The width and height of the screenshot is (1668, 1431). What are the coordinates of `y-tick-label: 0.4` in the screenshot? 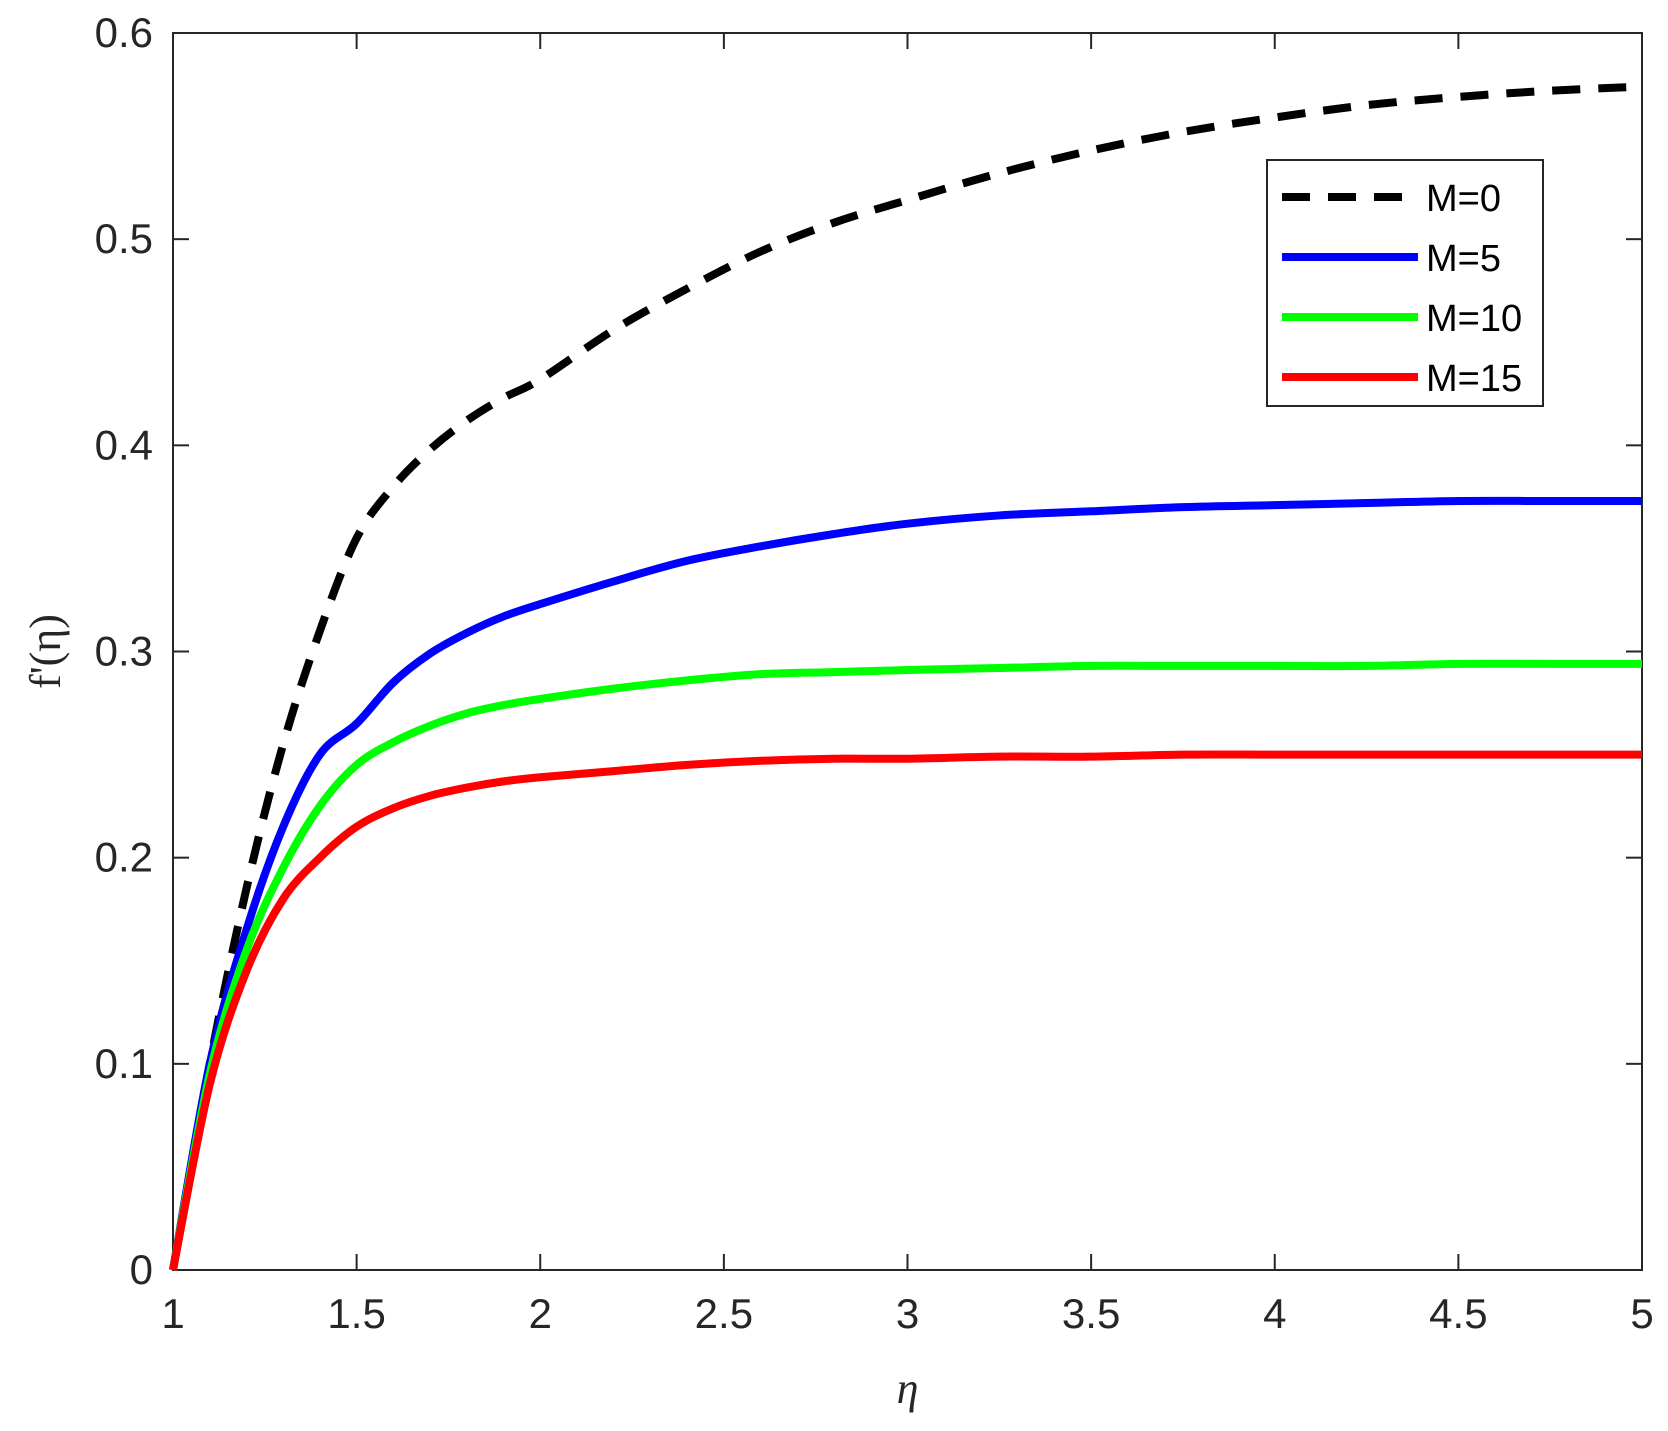 It's located at (124, 444).